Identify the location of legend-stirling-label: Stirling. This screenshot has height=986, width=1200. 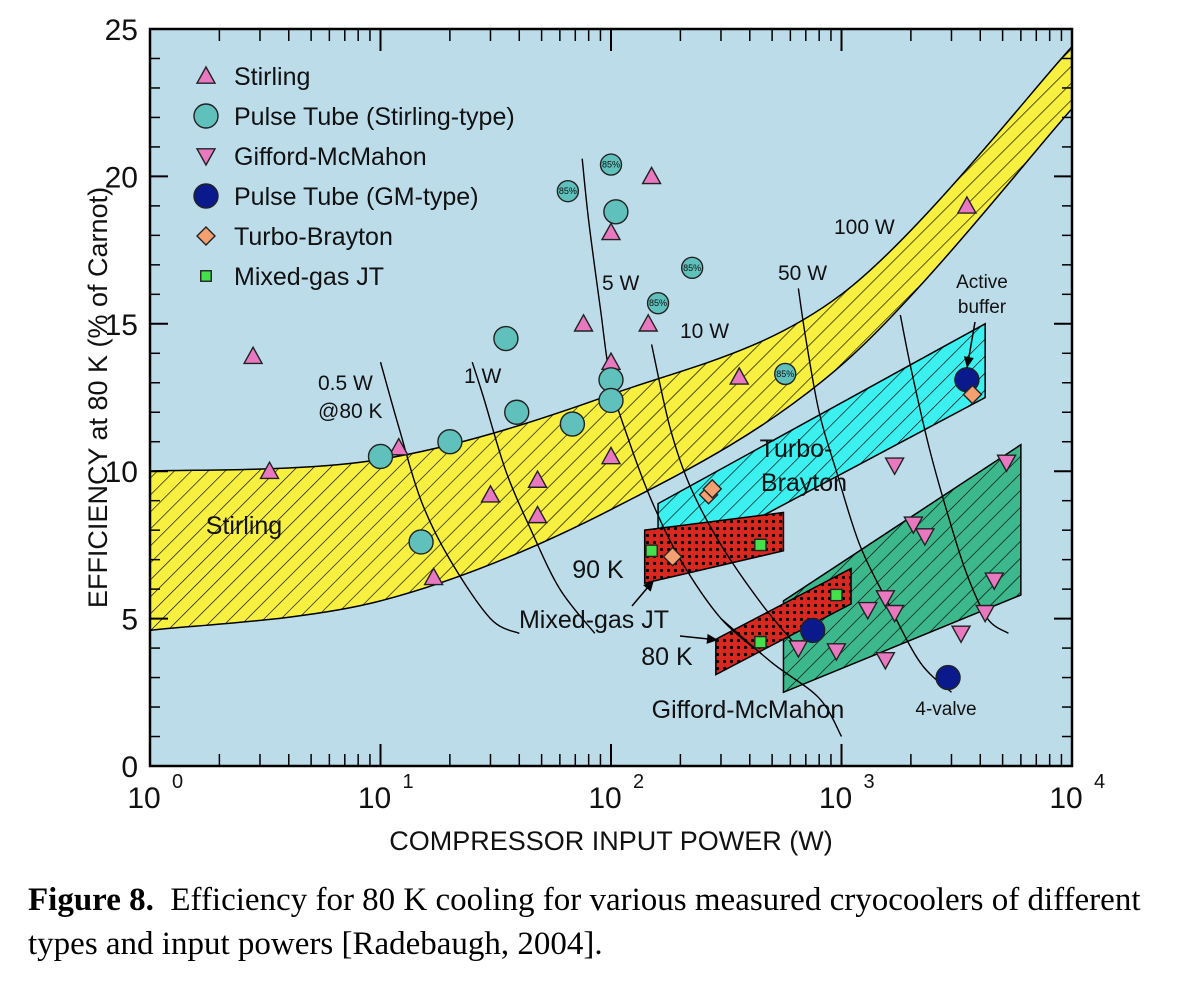
(272, 77).